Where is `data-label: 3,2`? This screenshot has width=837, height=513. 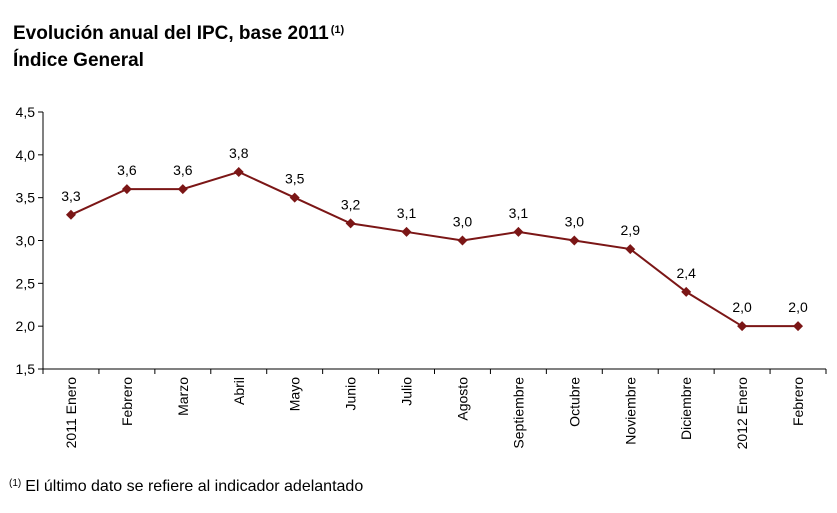
data-label: 3,2 is located at coordinates (351, 204).